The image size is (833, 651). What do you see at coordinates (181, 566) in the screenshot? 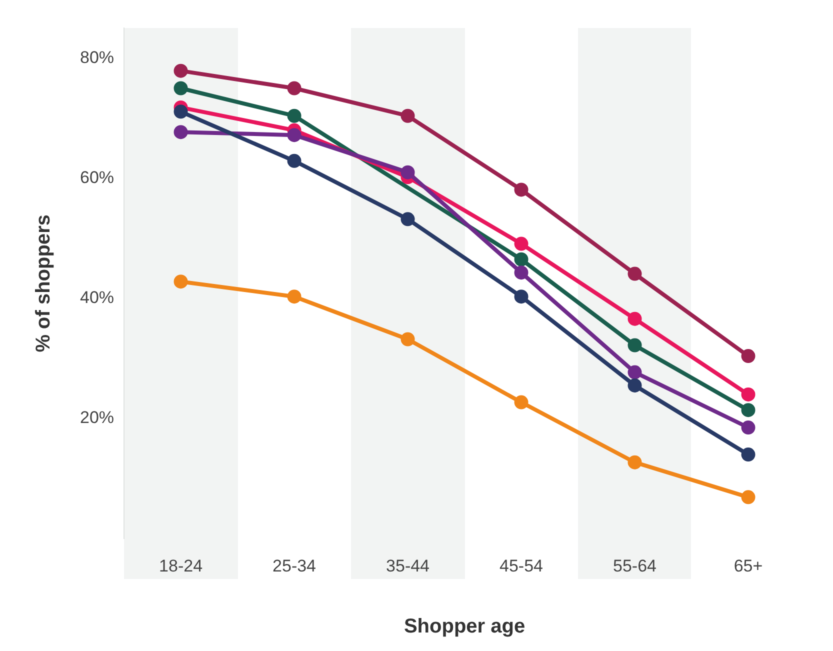
I see `x-tick-label: 18-24` at bounding box center [181, 566].